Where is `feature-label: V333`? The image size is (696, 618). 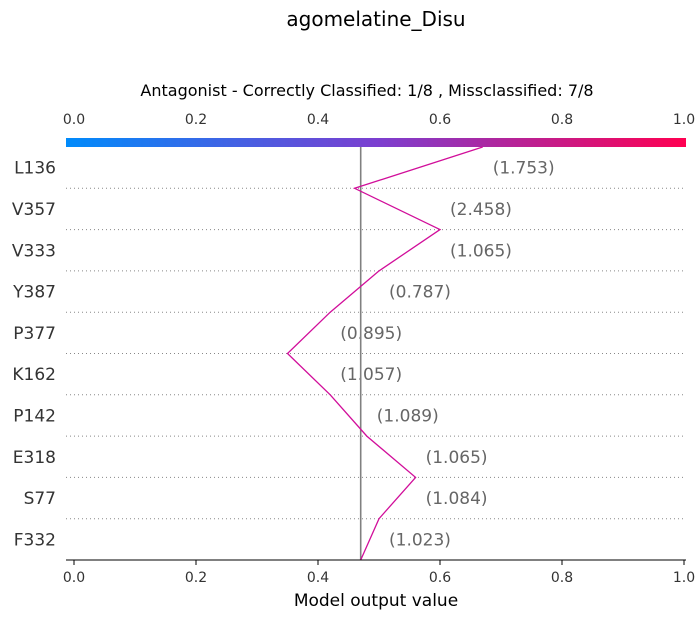
feature-label: V333 is located at coordinates (34, 251).